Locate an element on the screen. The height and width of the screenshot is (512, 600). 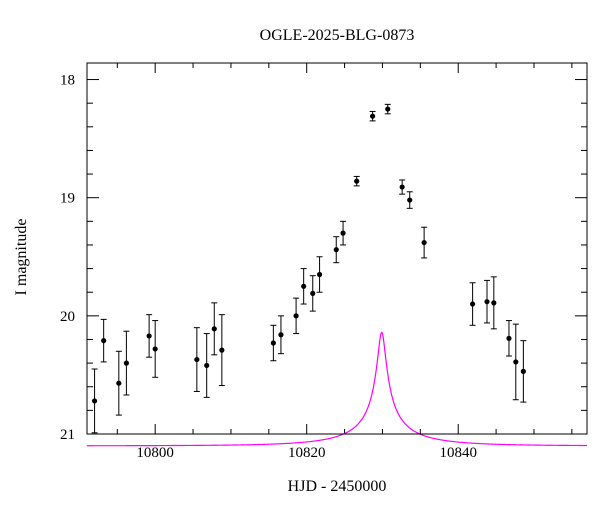
y-tick-label: 21 is located at coordinates (67, 435).